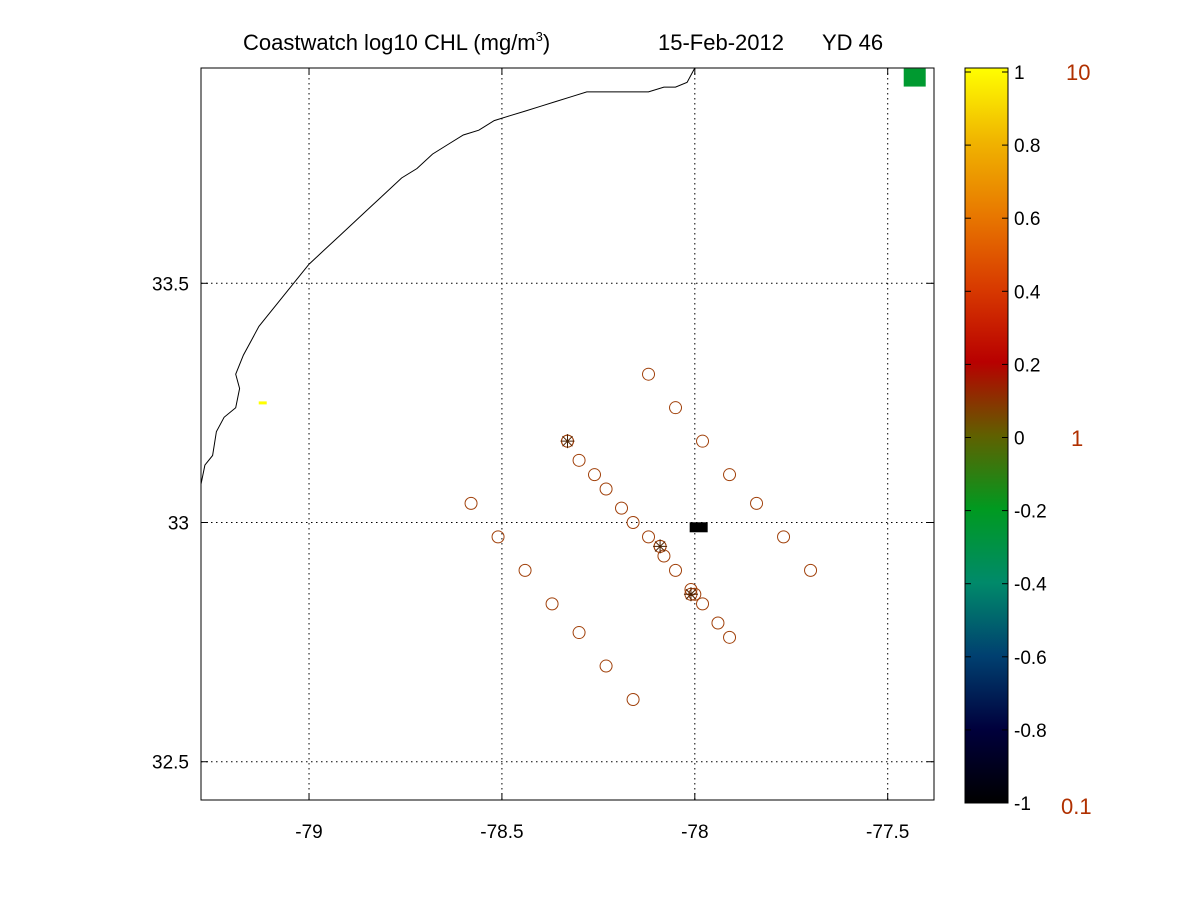  Describe the element at coordinates (396, 42) in the screenshot. I see `title-main: Coastwatch log10 CHL (mg/m3)` at that location.